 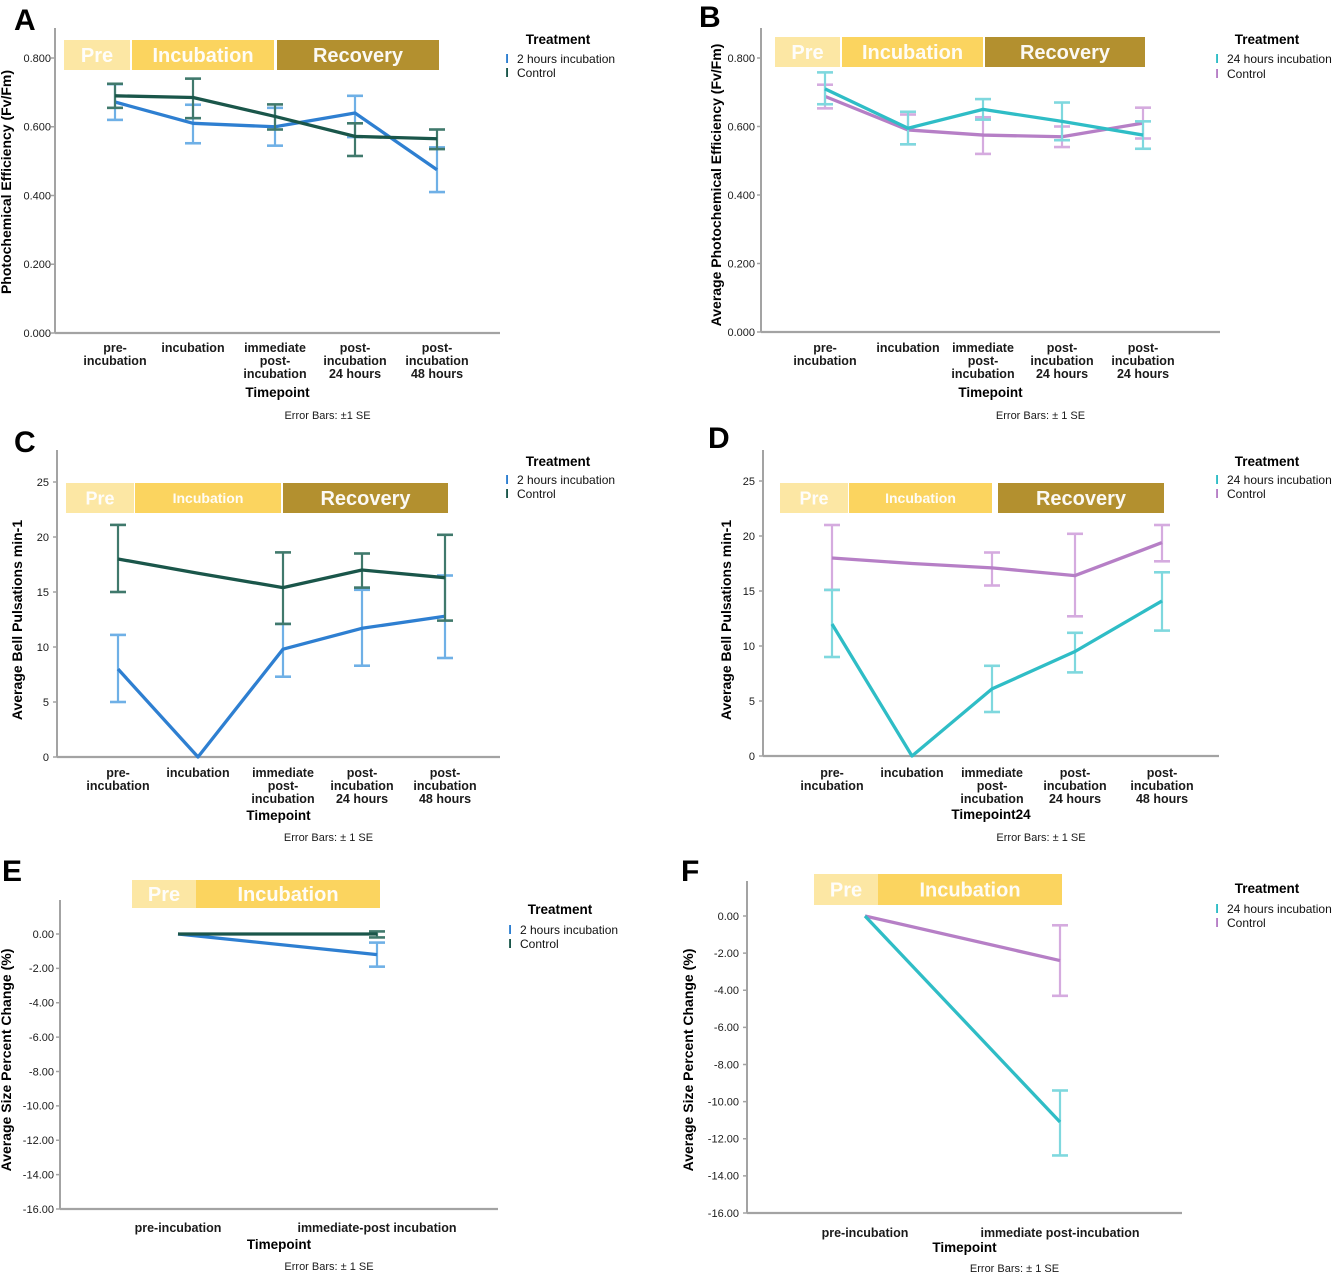 What do you see at coordinates (984, 116) in the screenshot?
I see `series-line-control` at bounding box center [984, 116].